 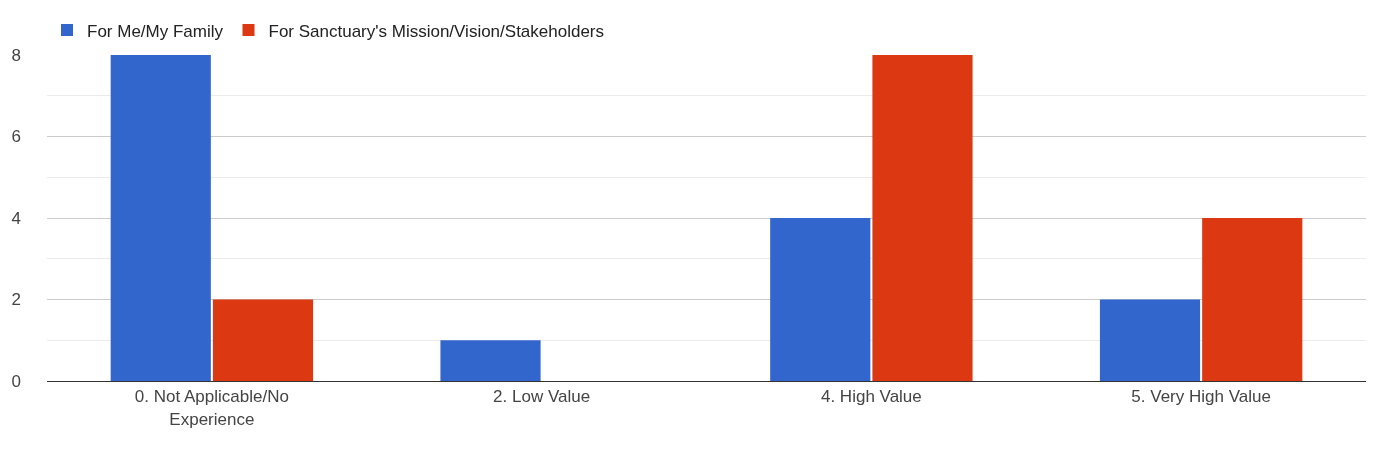 What do you see at coordinates (155, 31) in the screenshot?
I see `legend-label: For Me/My Family` at bounding box center [155, 31].